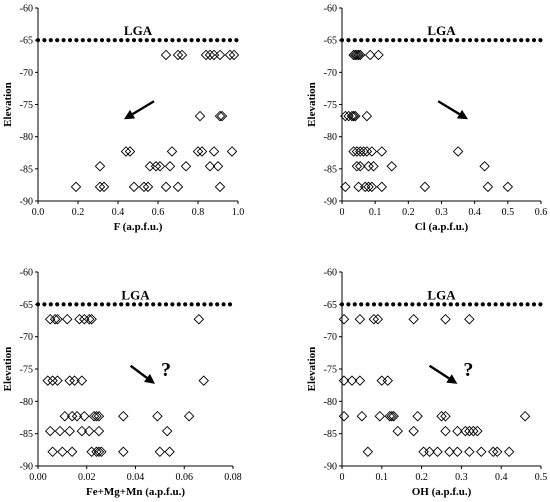 The height and width of the screenshot is (502, 550). What do you see at coordinates (330, 337) in the screenshot?
I see `y-tick-label: -70` at bounding box center [330, 337].